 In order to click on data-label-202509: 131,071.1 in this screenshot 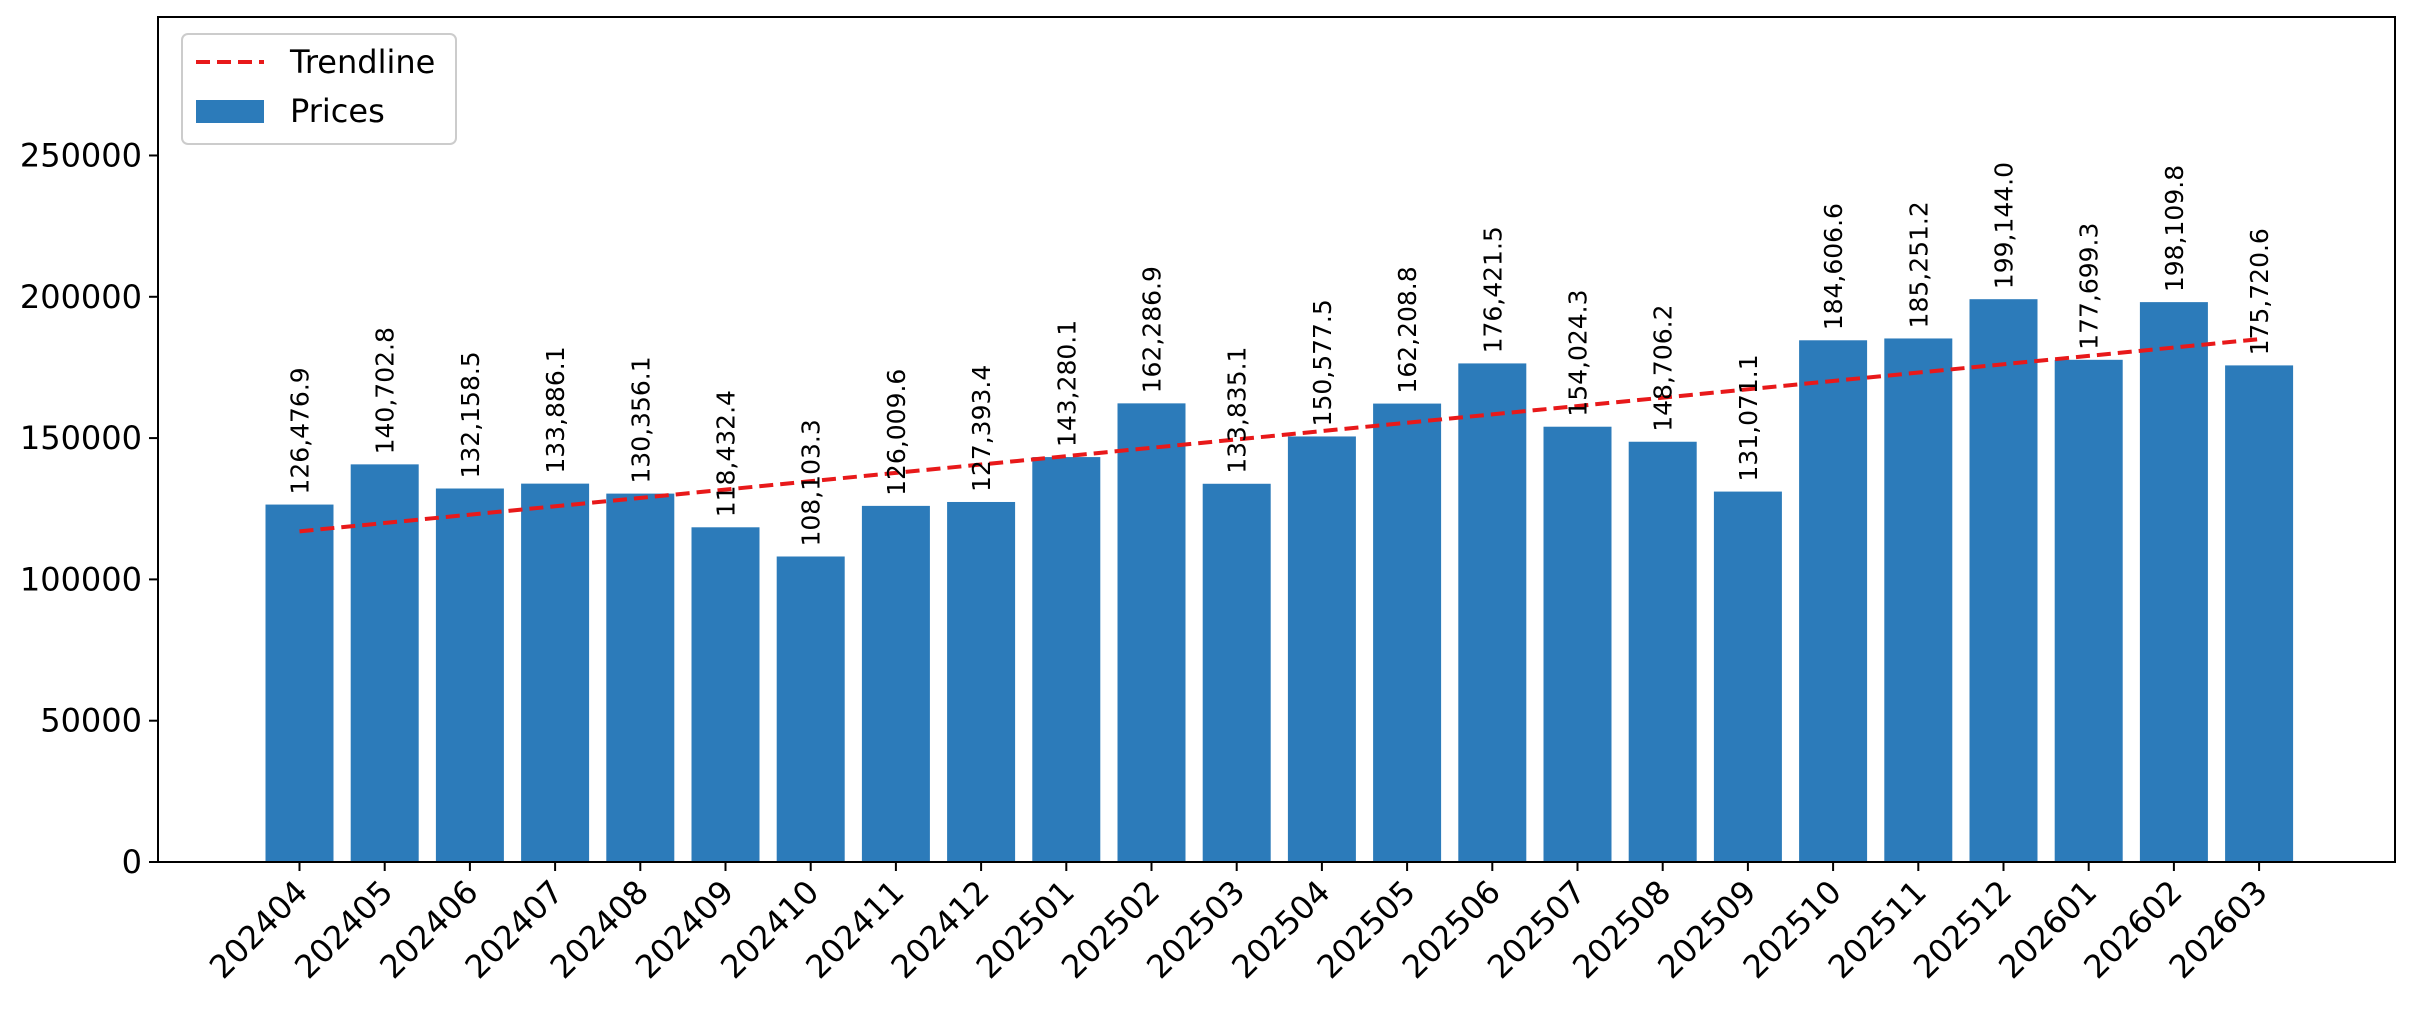, I will do `click(1748, 417)`.